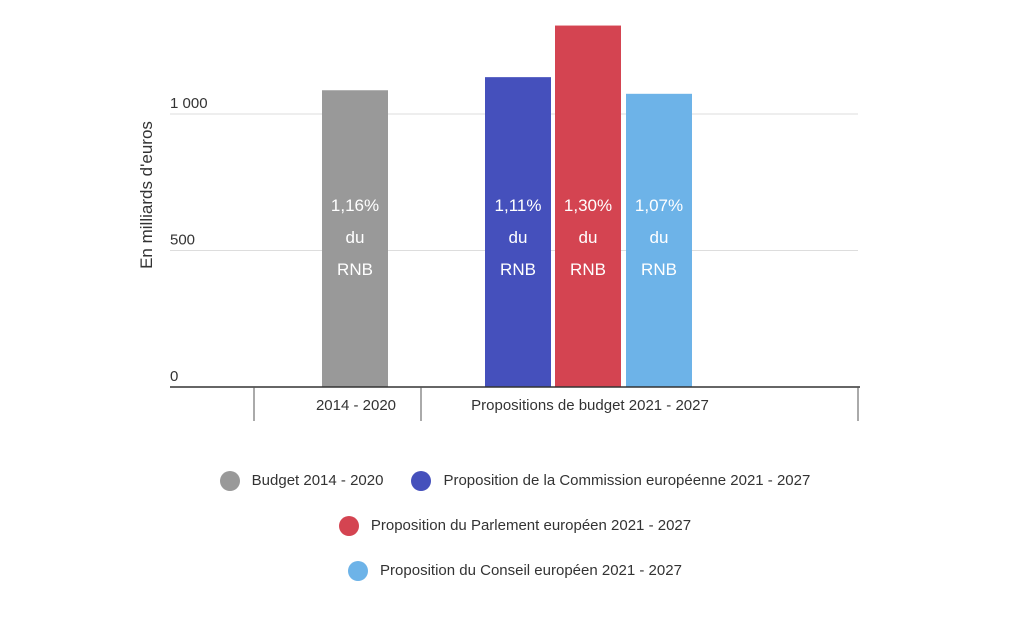 The height and width of the screenshot is (640, 1030). I want to click on y-tick-label: 500, so click(182, 240).